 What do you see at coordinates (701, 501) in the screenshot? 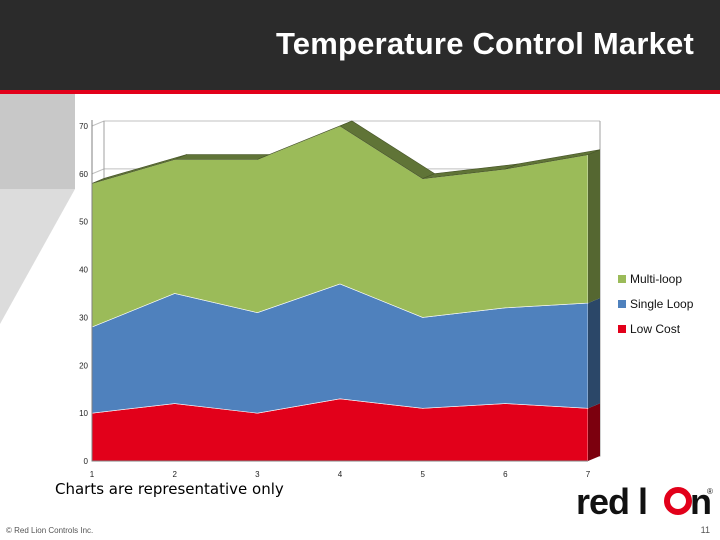
I see `svg-text: n` at bounding box center [701, 501].